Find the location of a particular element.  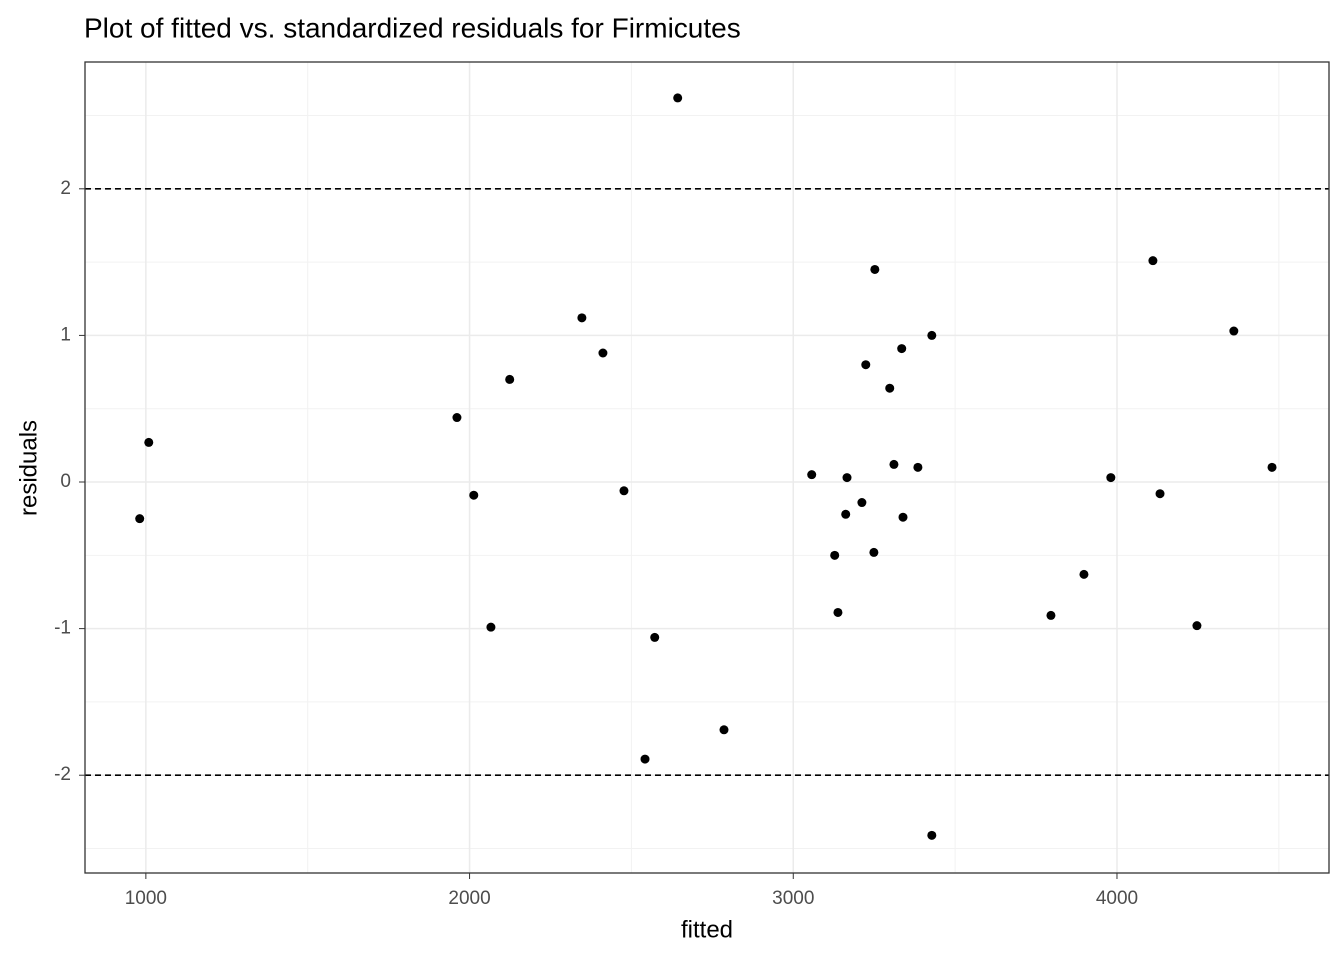

y-tick-label: -2 is located at coordinates (62, 774).